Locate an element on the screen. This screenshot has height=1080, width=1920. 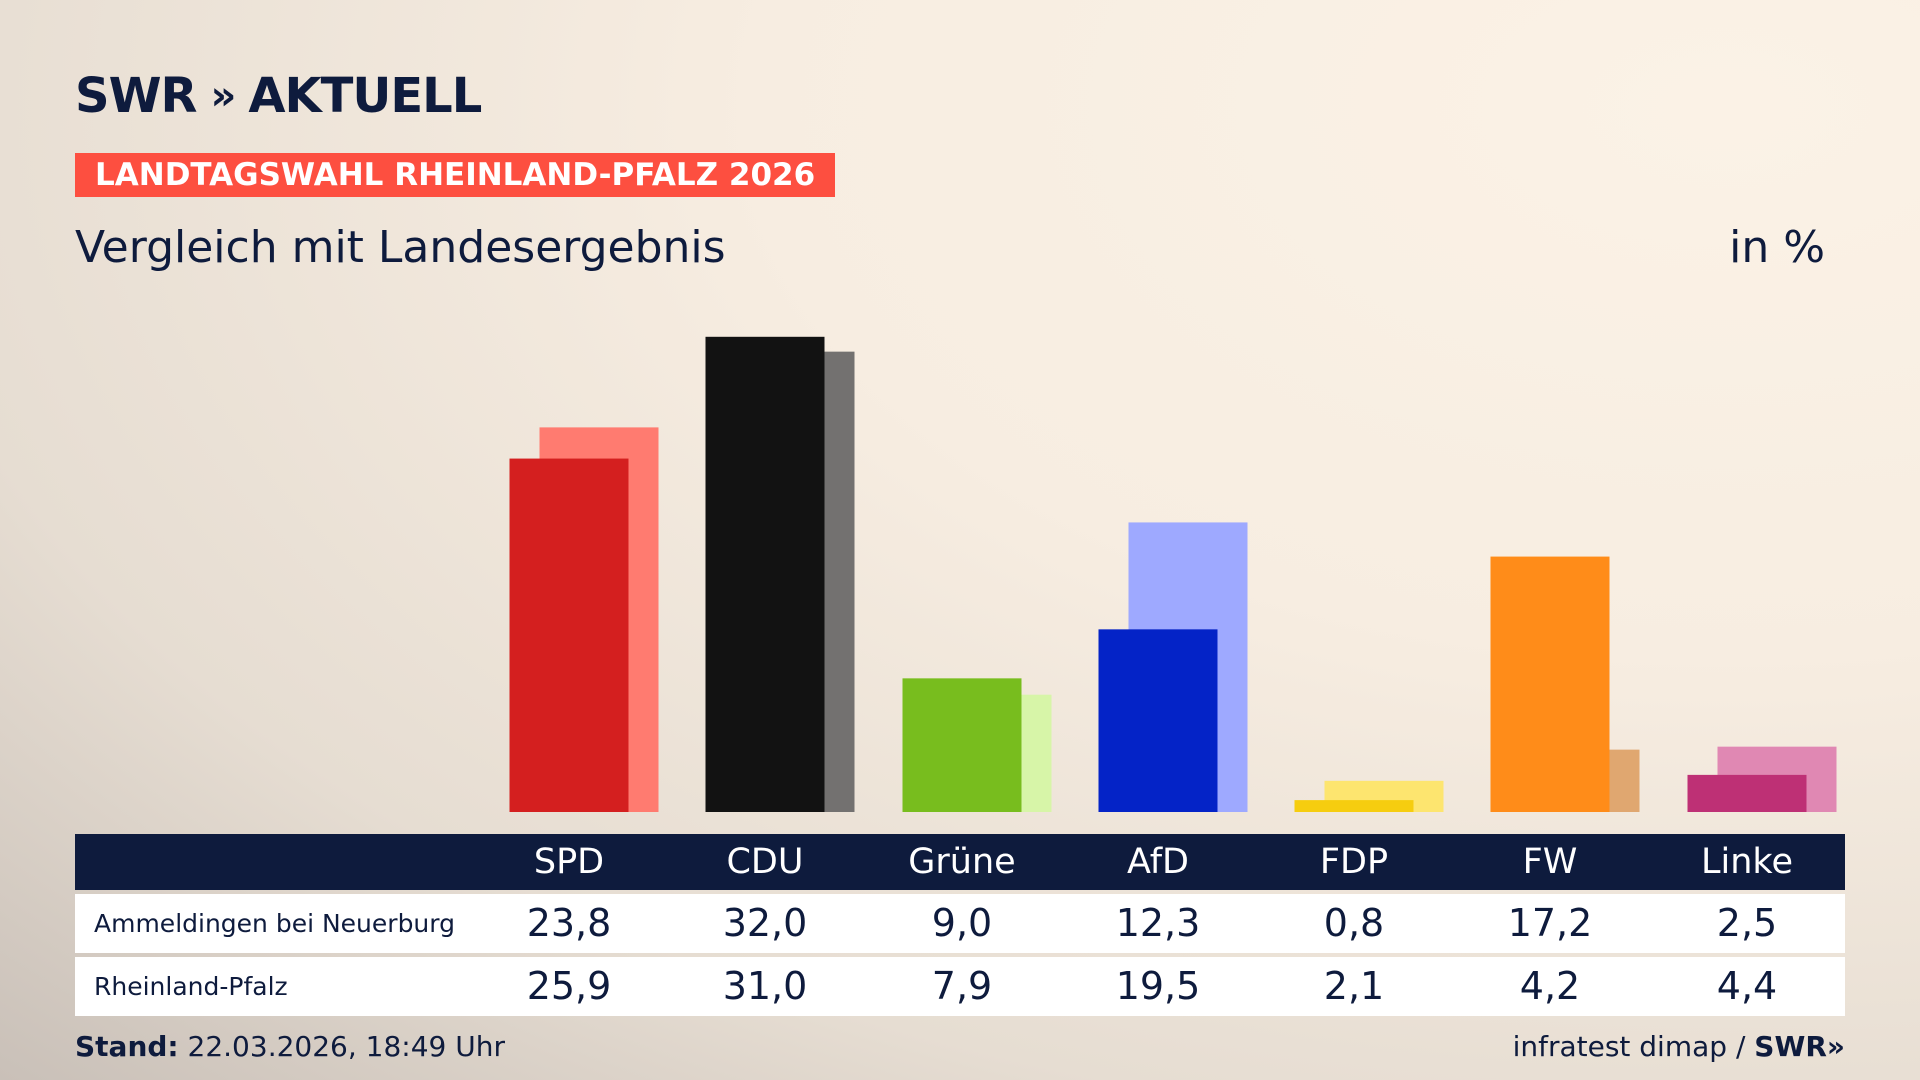
table-row-state: Rheinland-Pfalz 25,9 31,0 7,9 19,5 2,1 4,2 4,4 is located at coordinates (960, 986).